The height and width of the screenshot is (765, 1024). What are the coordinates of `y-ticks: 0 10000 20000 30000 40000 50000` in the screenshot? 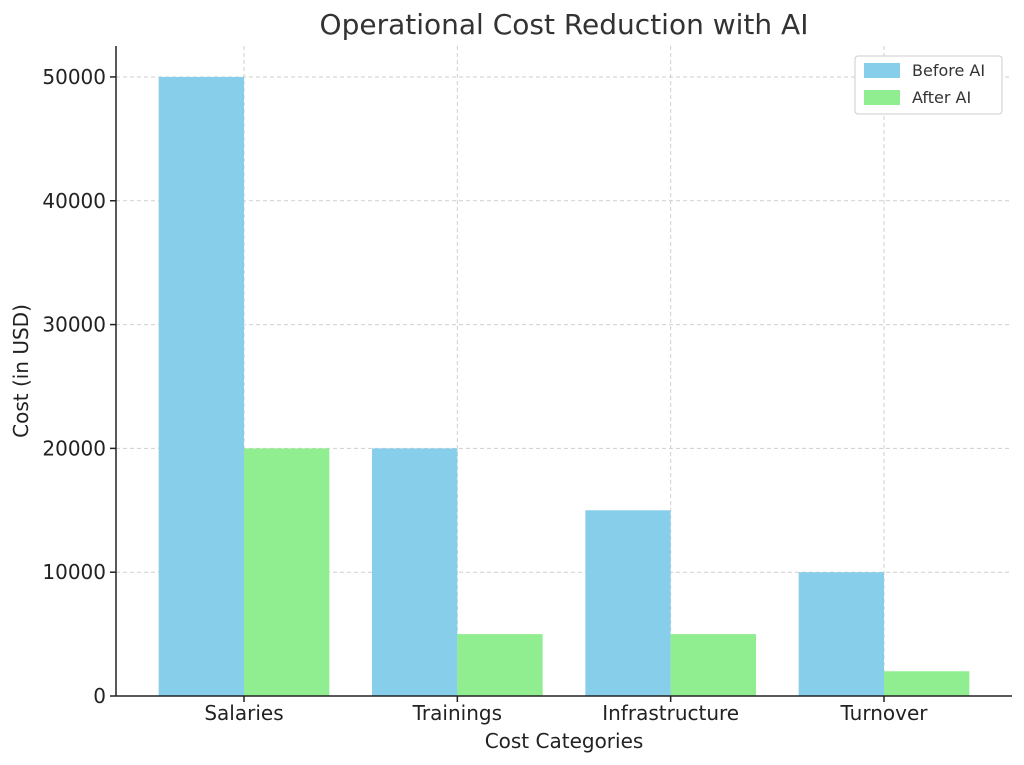 It's located at (79, 386).